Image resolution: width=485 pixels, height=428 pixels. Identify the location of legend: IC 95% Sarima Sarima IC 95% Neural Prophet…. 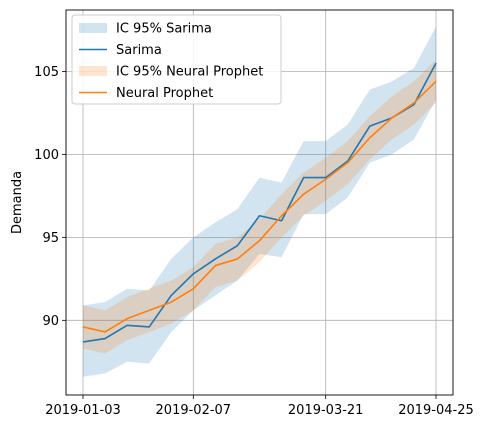
(176, 59).